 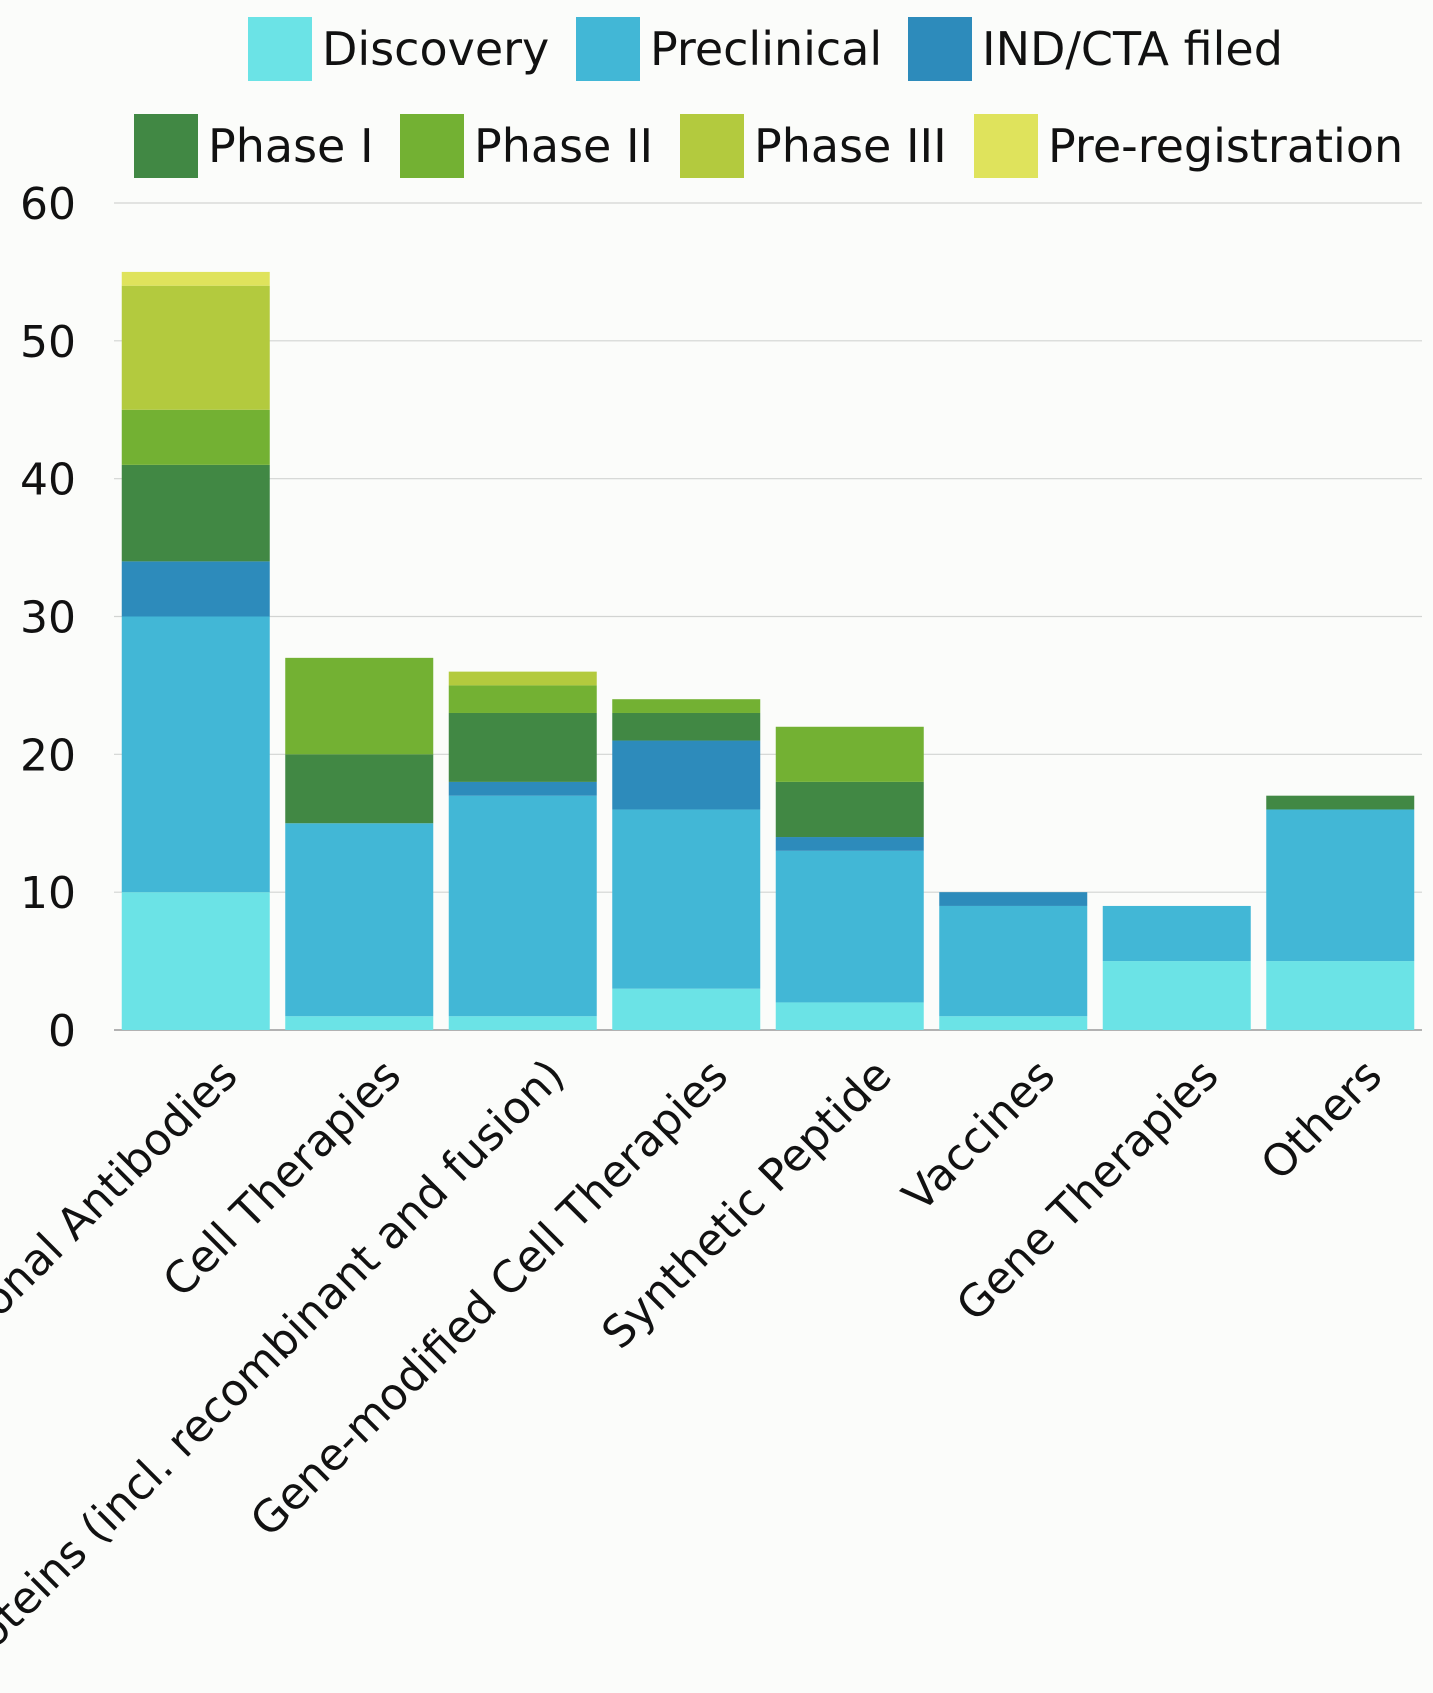 What do you see at coordinates (48, 893) in the screenshot?
I see `y-tick-label: 10` at bounding box center [48, 893].